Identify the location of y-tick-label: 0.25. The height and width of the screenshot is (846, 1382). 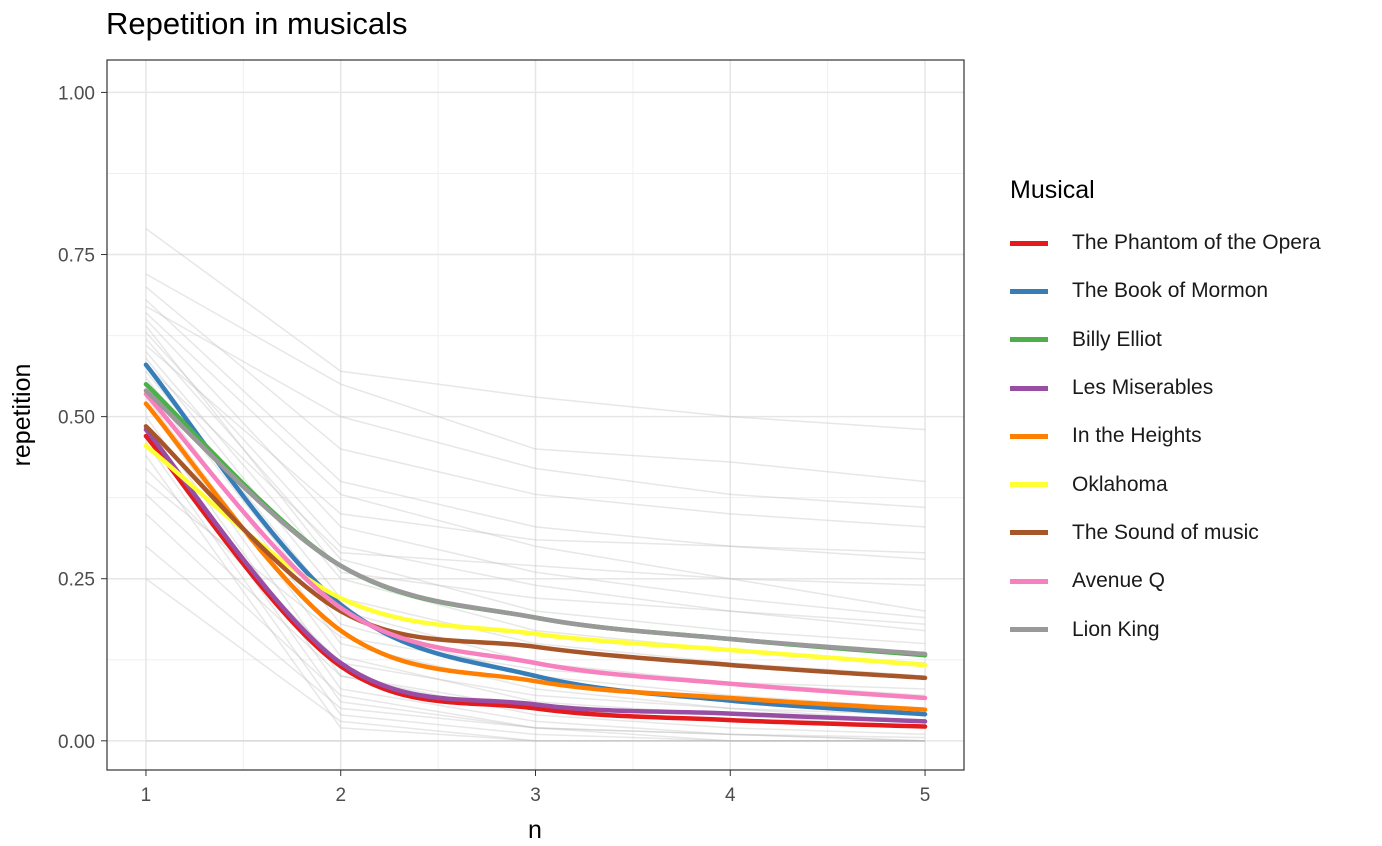
(76, 580).